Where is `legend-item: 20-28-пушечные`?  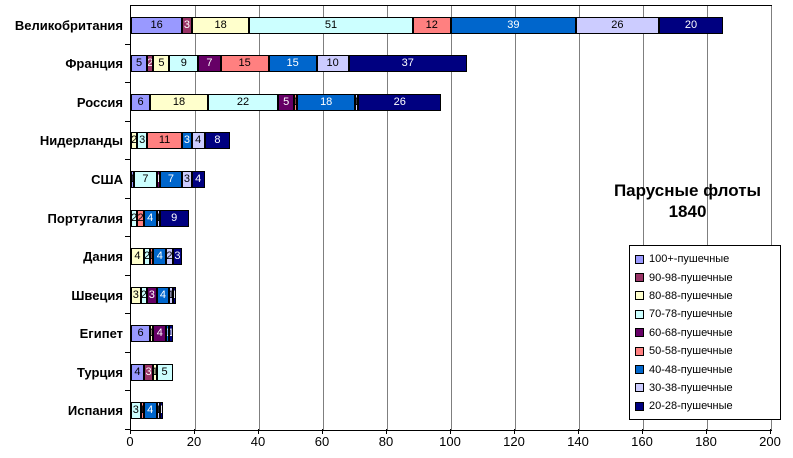
legend-item: 20-28-пушечные is located at coordinates (706, 406).